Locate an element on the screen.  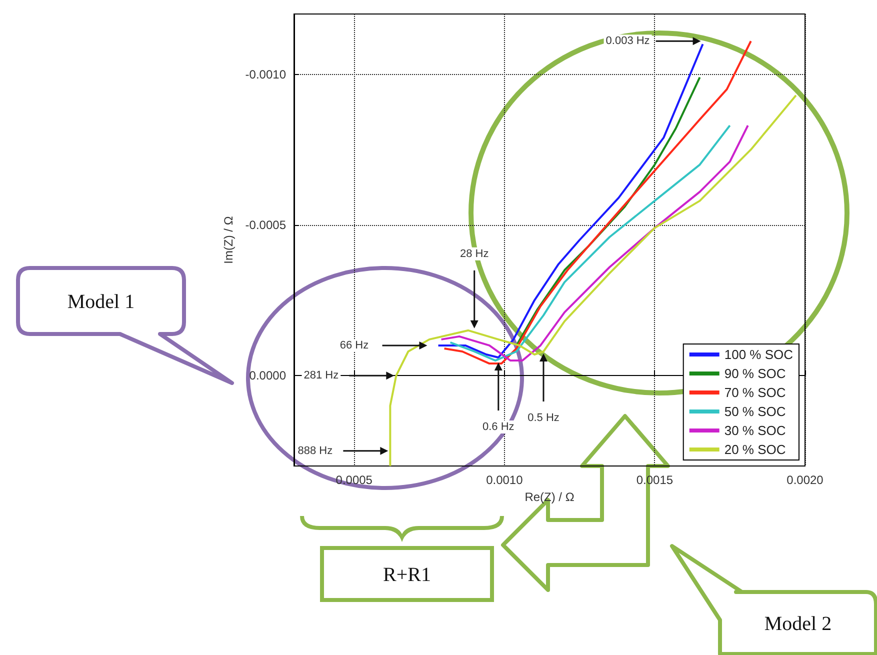
x-tick-label: 0.0010 is located at coordinates (505, 480).